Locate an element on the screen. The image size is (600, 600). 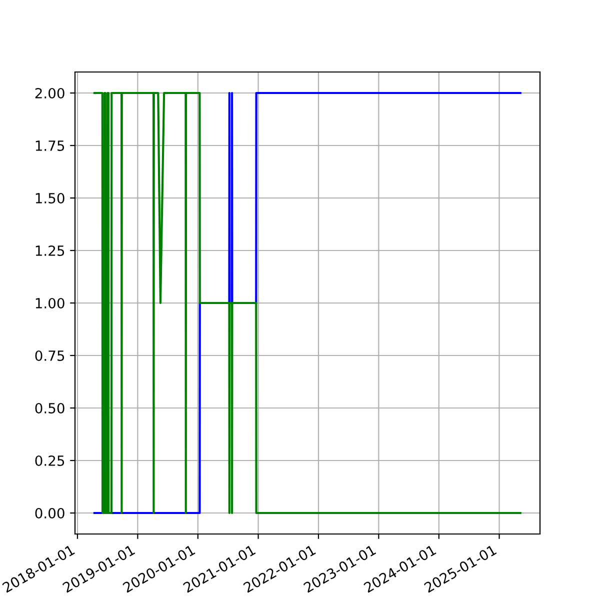
y-tick-label: 2.00 is located at coordinates (49, 93).